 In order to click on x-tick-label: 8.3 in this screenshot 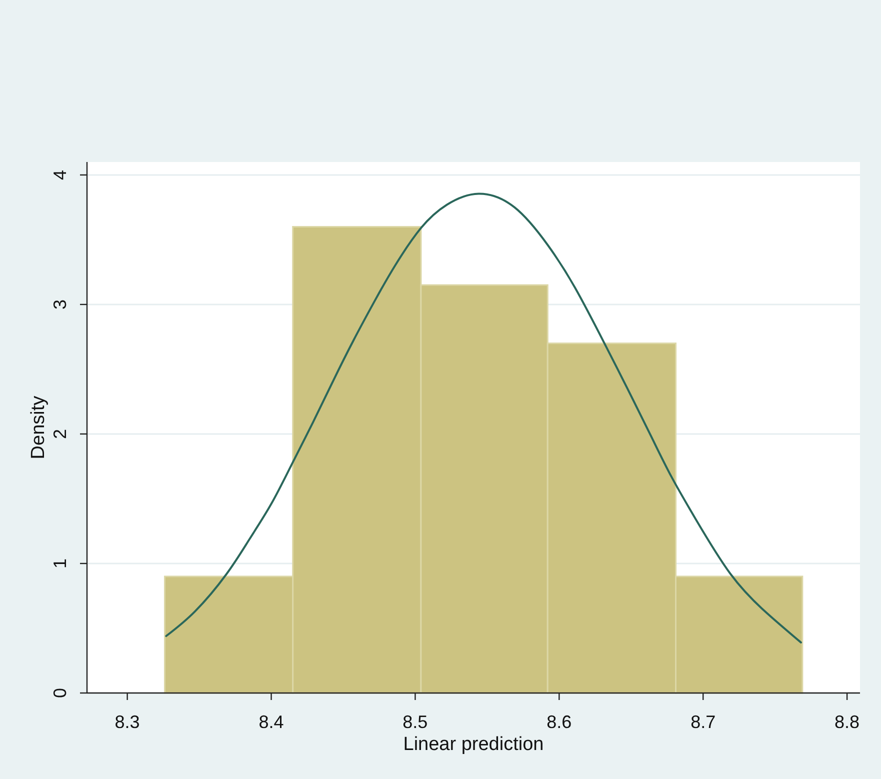, I will do `click(127, 722)`.